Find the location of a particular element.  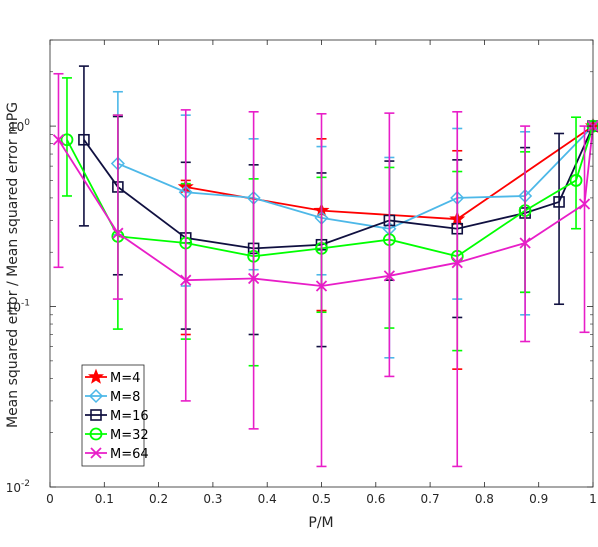

legend-entry: M=16 is located at coordinates (117, 416).